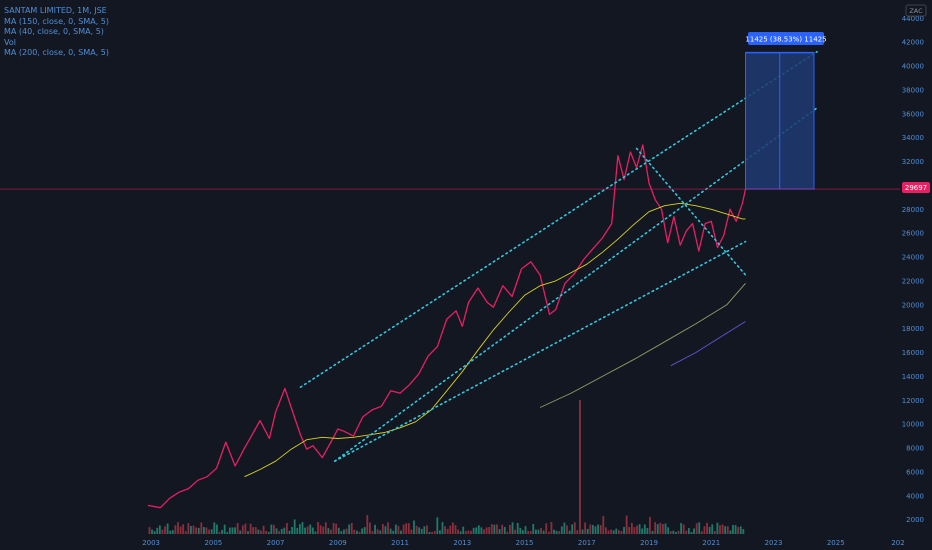  I want to click on x-tick-label: 202, so click(897, 543).